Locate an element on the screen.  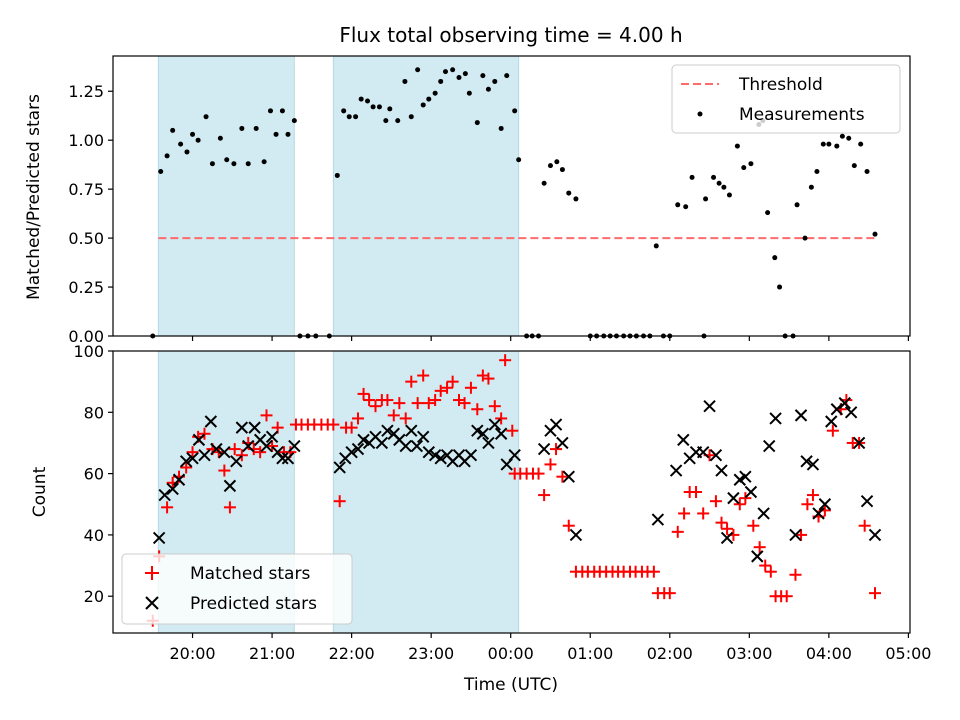
y-tick-label: 60 is located at coordinates (94, 474).